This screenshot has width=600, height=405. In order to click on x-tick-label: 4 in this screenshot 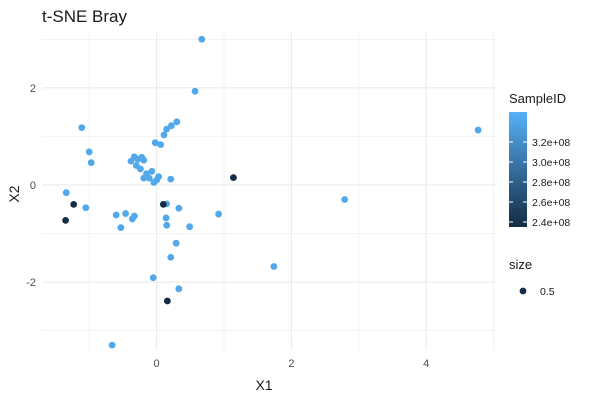, I will do `click(426, 364)`.